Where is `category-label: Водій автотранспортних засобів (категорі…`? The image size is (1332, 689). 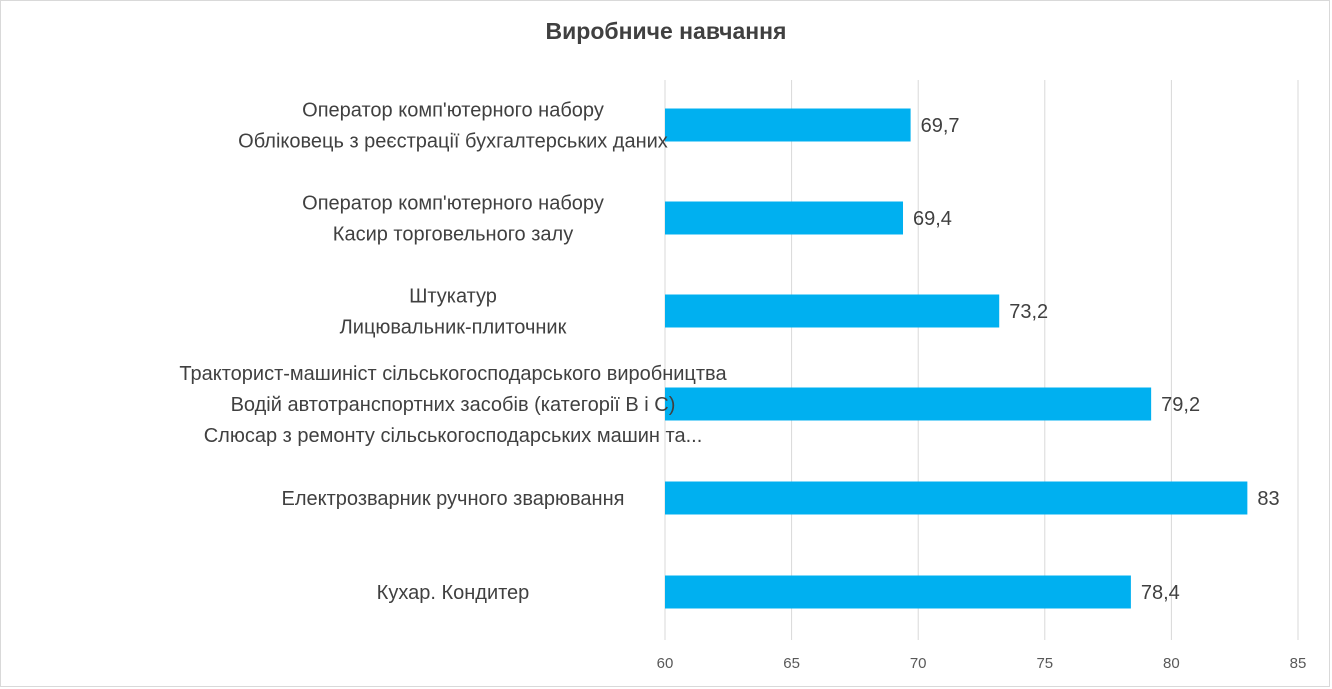
category-label: Водій автотранспортних засобів (категорі… is located at coordinates (453, 405).